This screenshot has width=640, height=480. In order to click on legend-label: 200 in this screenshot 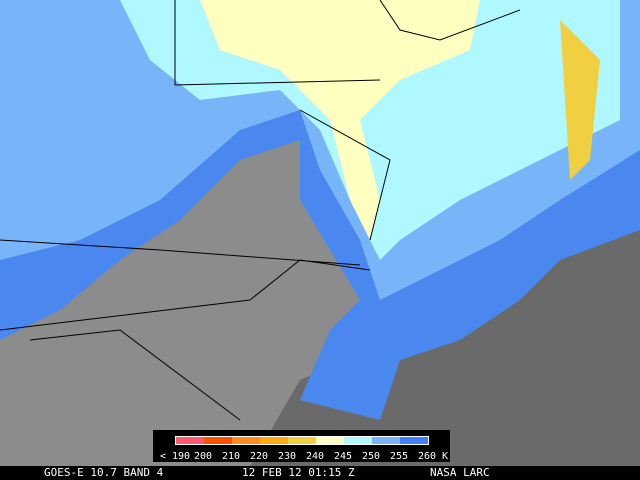, I will do `click(203, 456)`.